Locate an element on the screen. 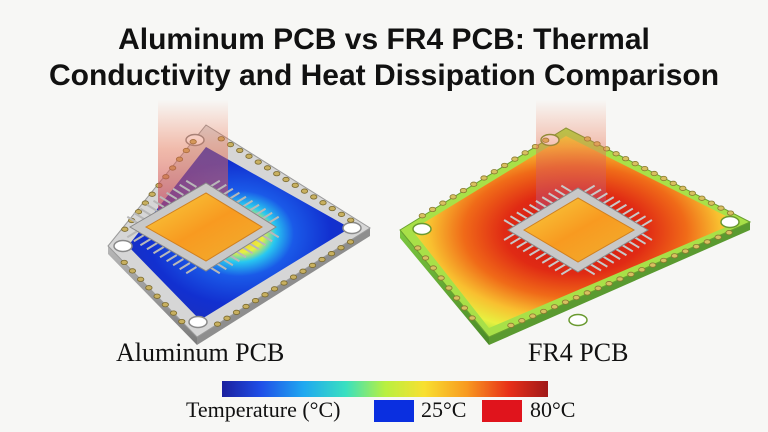  low-temperature-swatch is located at coordinates (394, 411).